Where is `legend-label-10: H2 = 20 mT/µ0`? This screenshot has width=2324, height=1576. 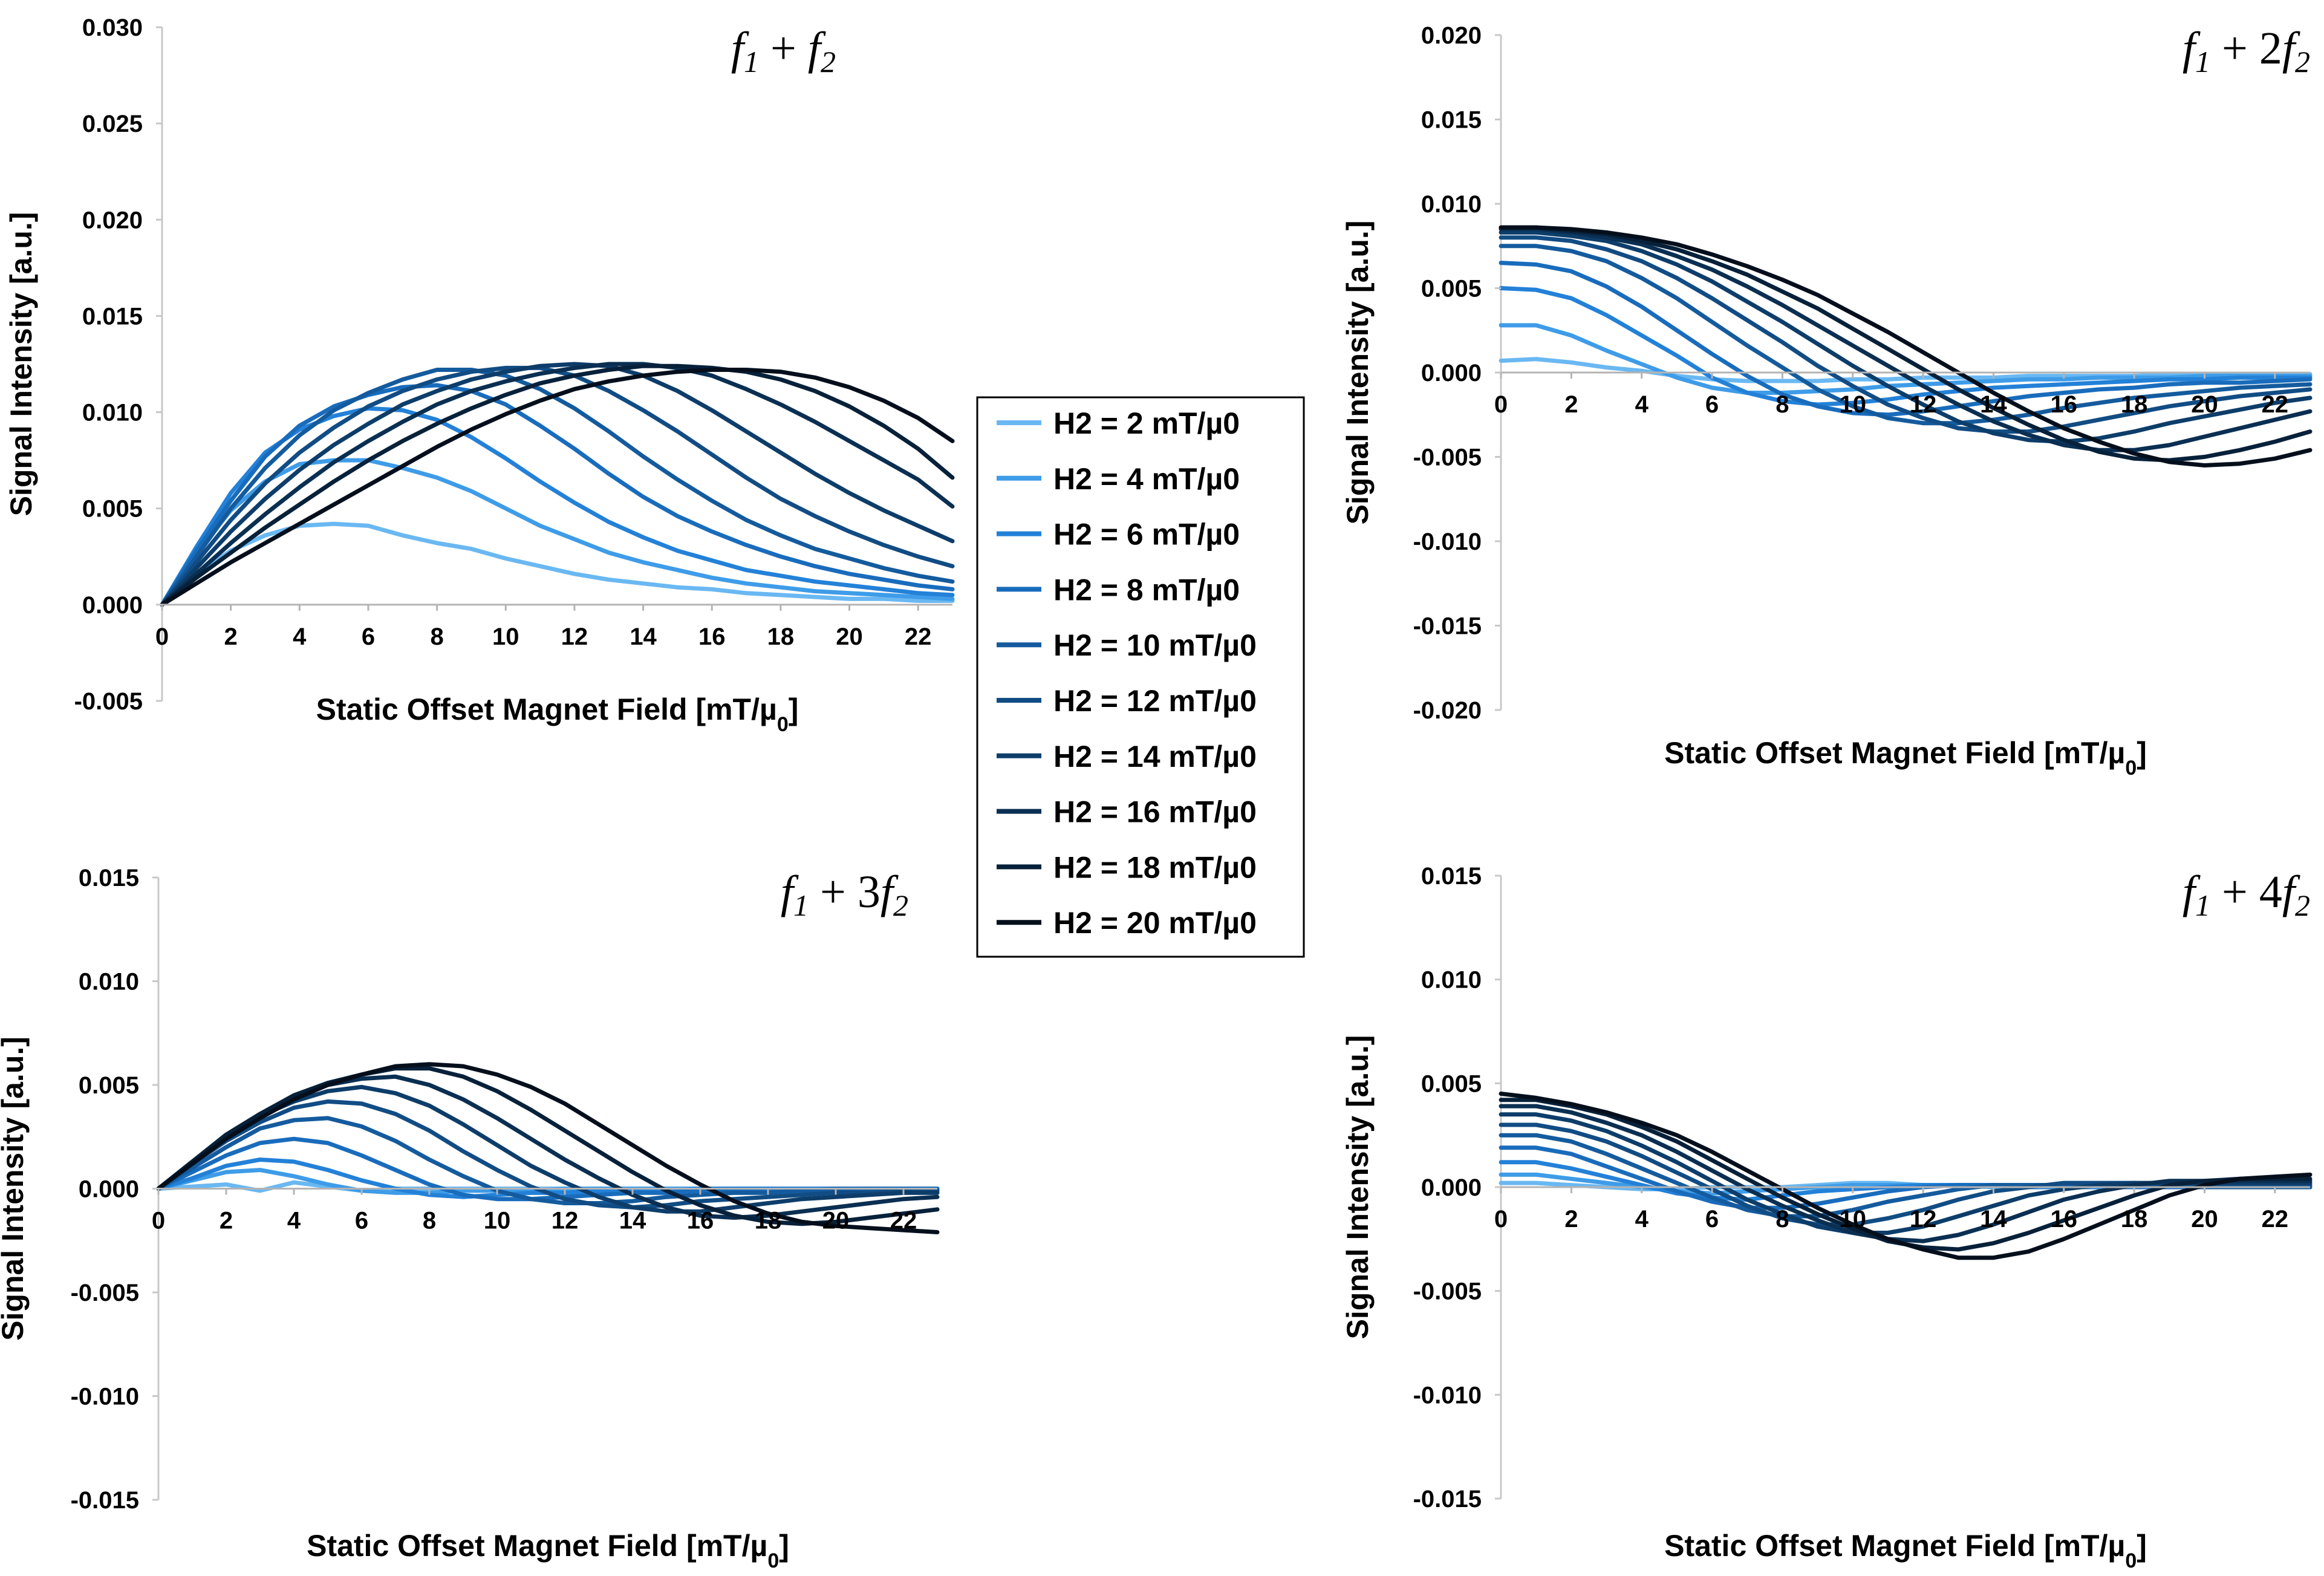 legend-label-10: H2 = 20 mT/µ0 is located at coordinates (1155, 923).